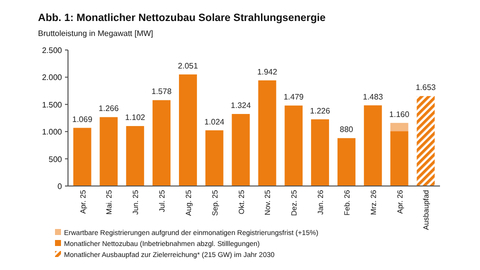 This screenshot has width=480, height=270. I want to click on total-label: 2.051, so click(188, 65).